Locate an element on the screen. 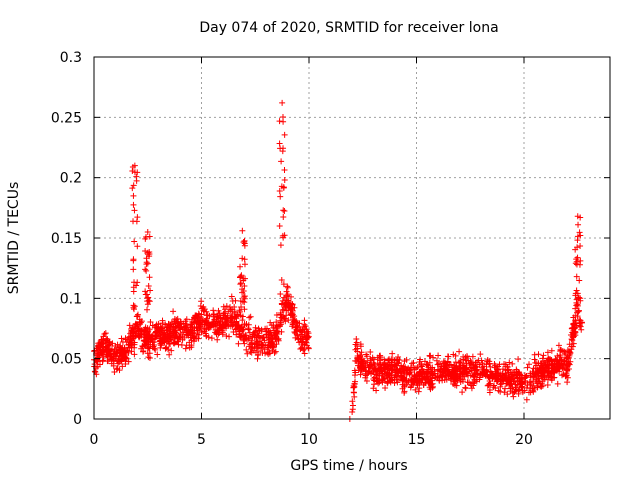 The image size is (640, 480). x-tick-label: 0 is located at coordinates (94, 440).